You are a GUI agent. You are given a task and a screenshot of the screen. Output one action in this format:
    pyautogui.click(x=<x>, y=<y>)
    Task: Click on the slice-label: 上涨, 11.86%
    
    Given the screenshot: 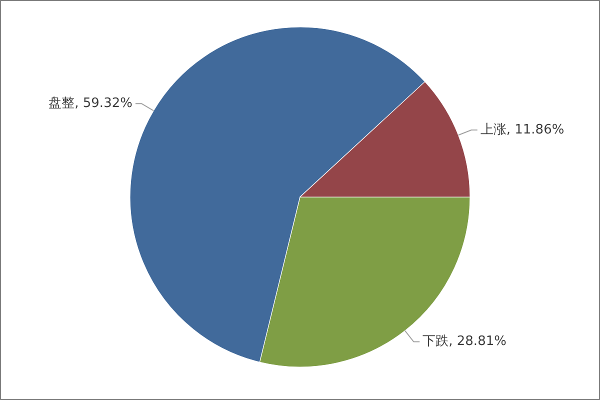 What is the action you would take?
    pyautogui.click(x=522, y=130)
    